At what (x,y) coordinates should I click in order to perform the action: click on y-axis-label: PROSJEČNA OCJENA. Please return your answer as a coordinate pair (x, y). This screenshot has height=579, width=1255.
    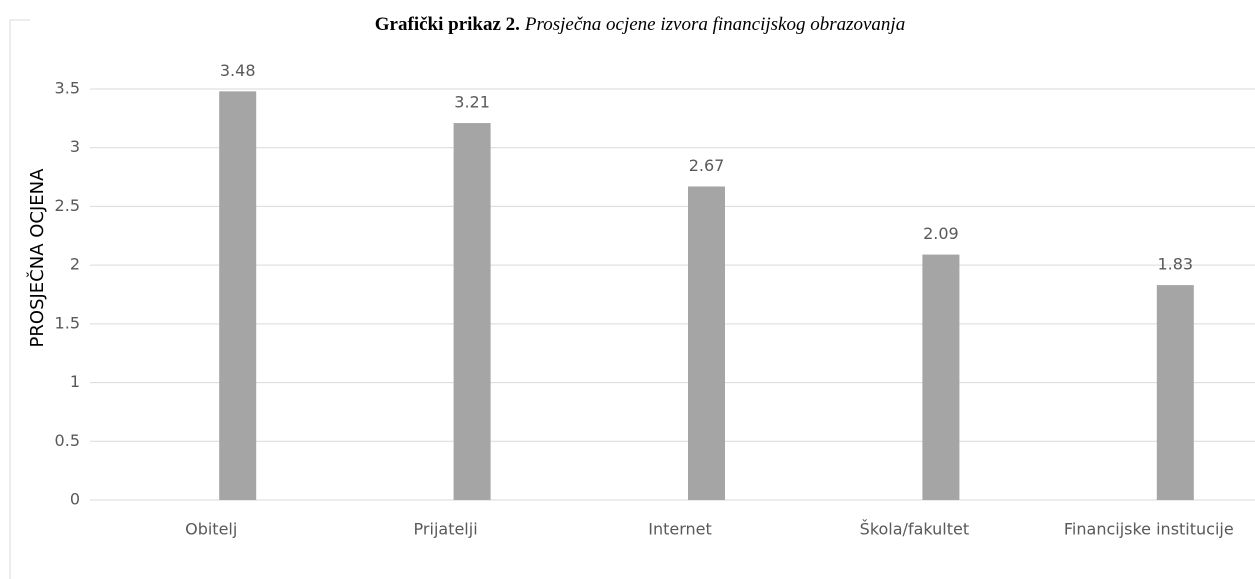
    Looking at the image, I should click on (37, 258).